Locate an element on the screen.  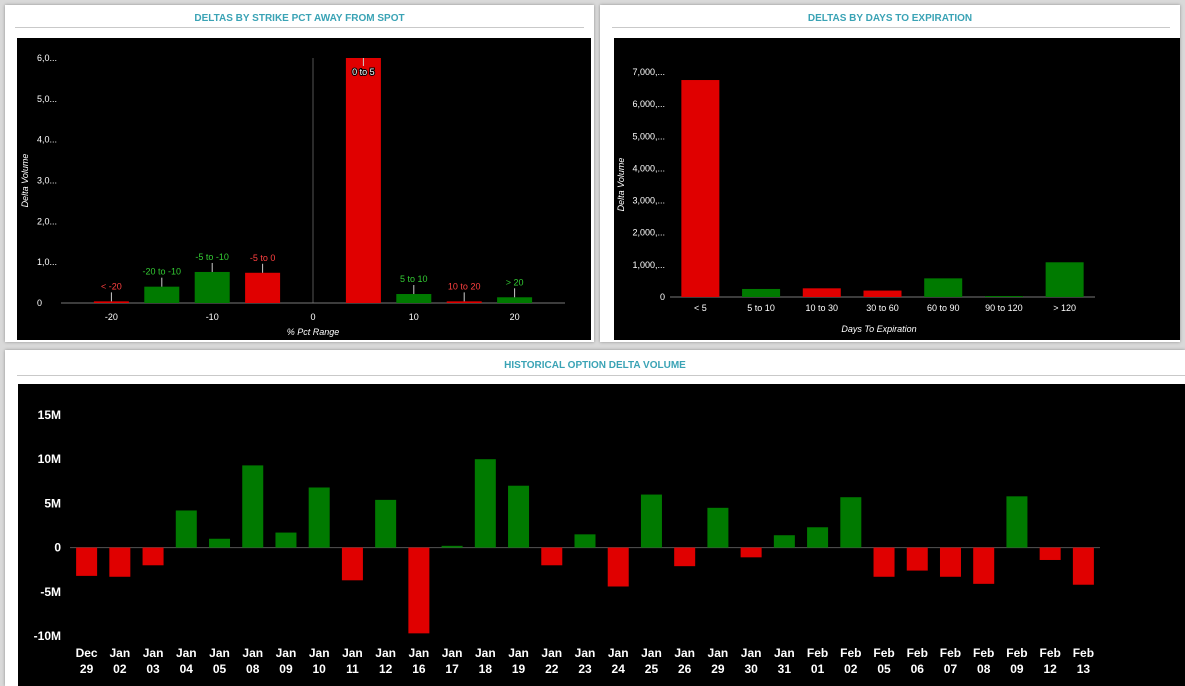
x-tick-label: 10 is located at coordinates (414, 317).